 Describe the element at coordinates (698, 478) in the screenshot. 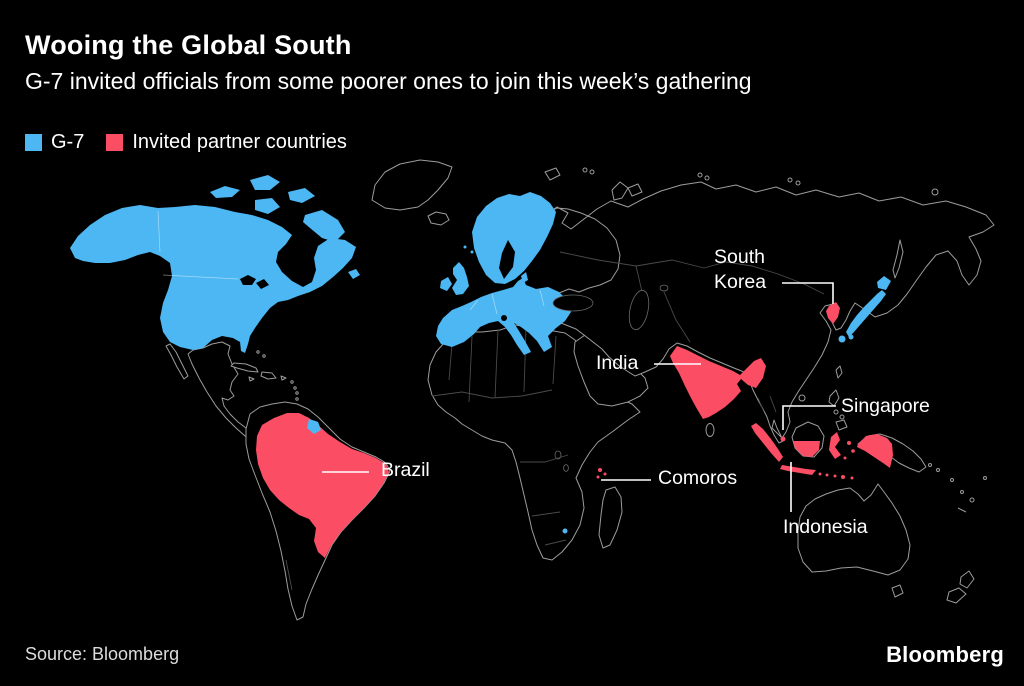

I see `map-label-comoros: Comoros` at that location.